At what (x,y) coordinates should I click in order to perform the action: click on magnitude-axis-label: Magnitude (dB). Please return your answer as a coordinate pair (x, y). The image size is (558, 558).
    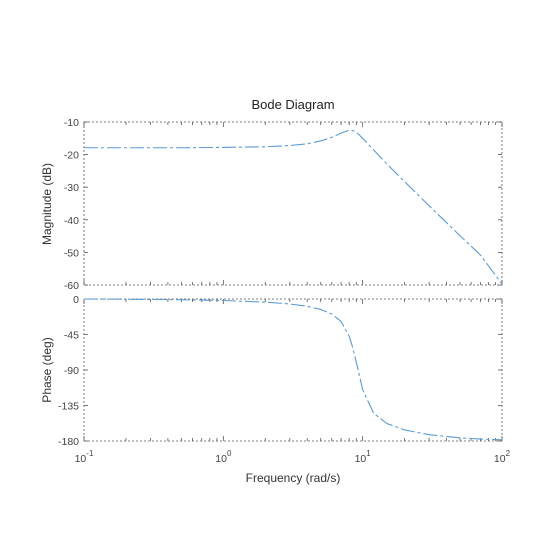
    Looking at the image, I should click on (47, 204).